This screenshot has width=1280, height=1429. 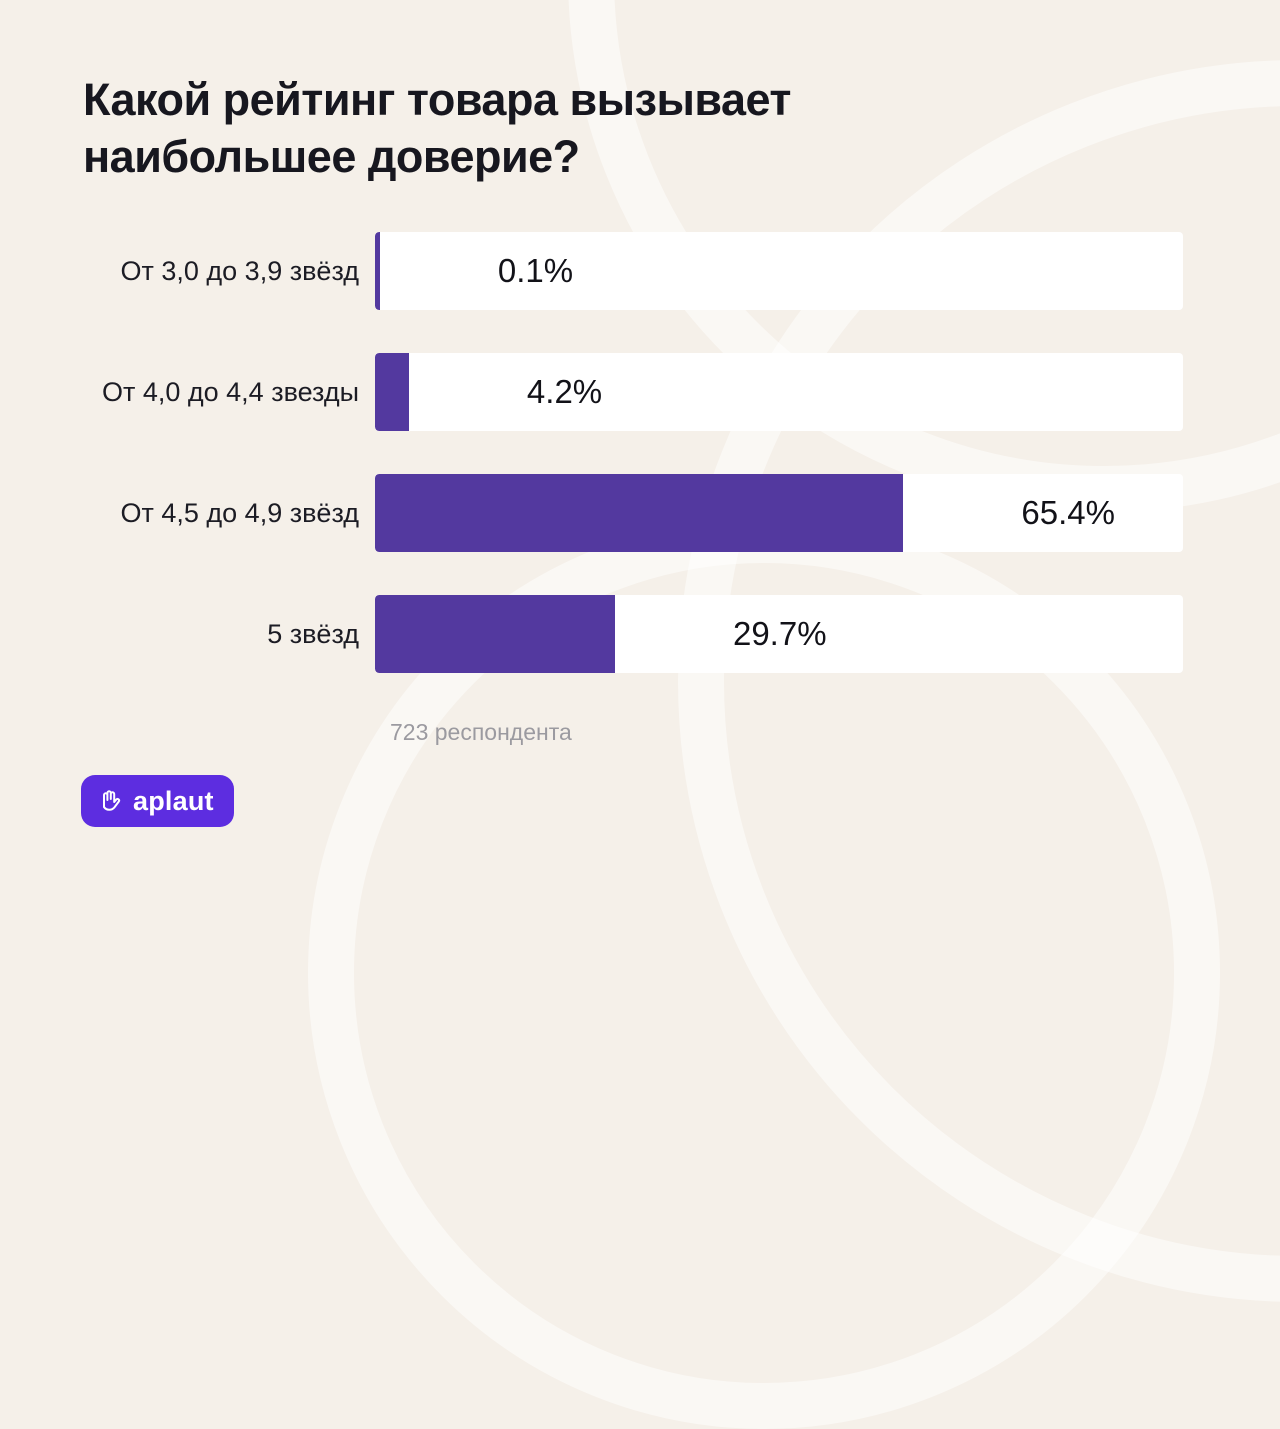 What do you see at coordinates (564, 391) in the screenshot?
I see `bar-value-label: 4.2%` at bounding box center [564, 391].